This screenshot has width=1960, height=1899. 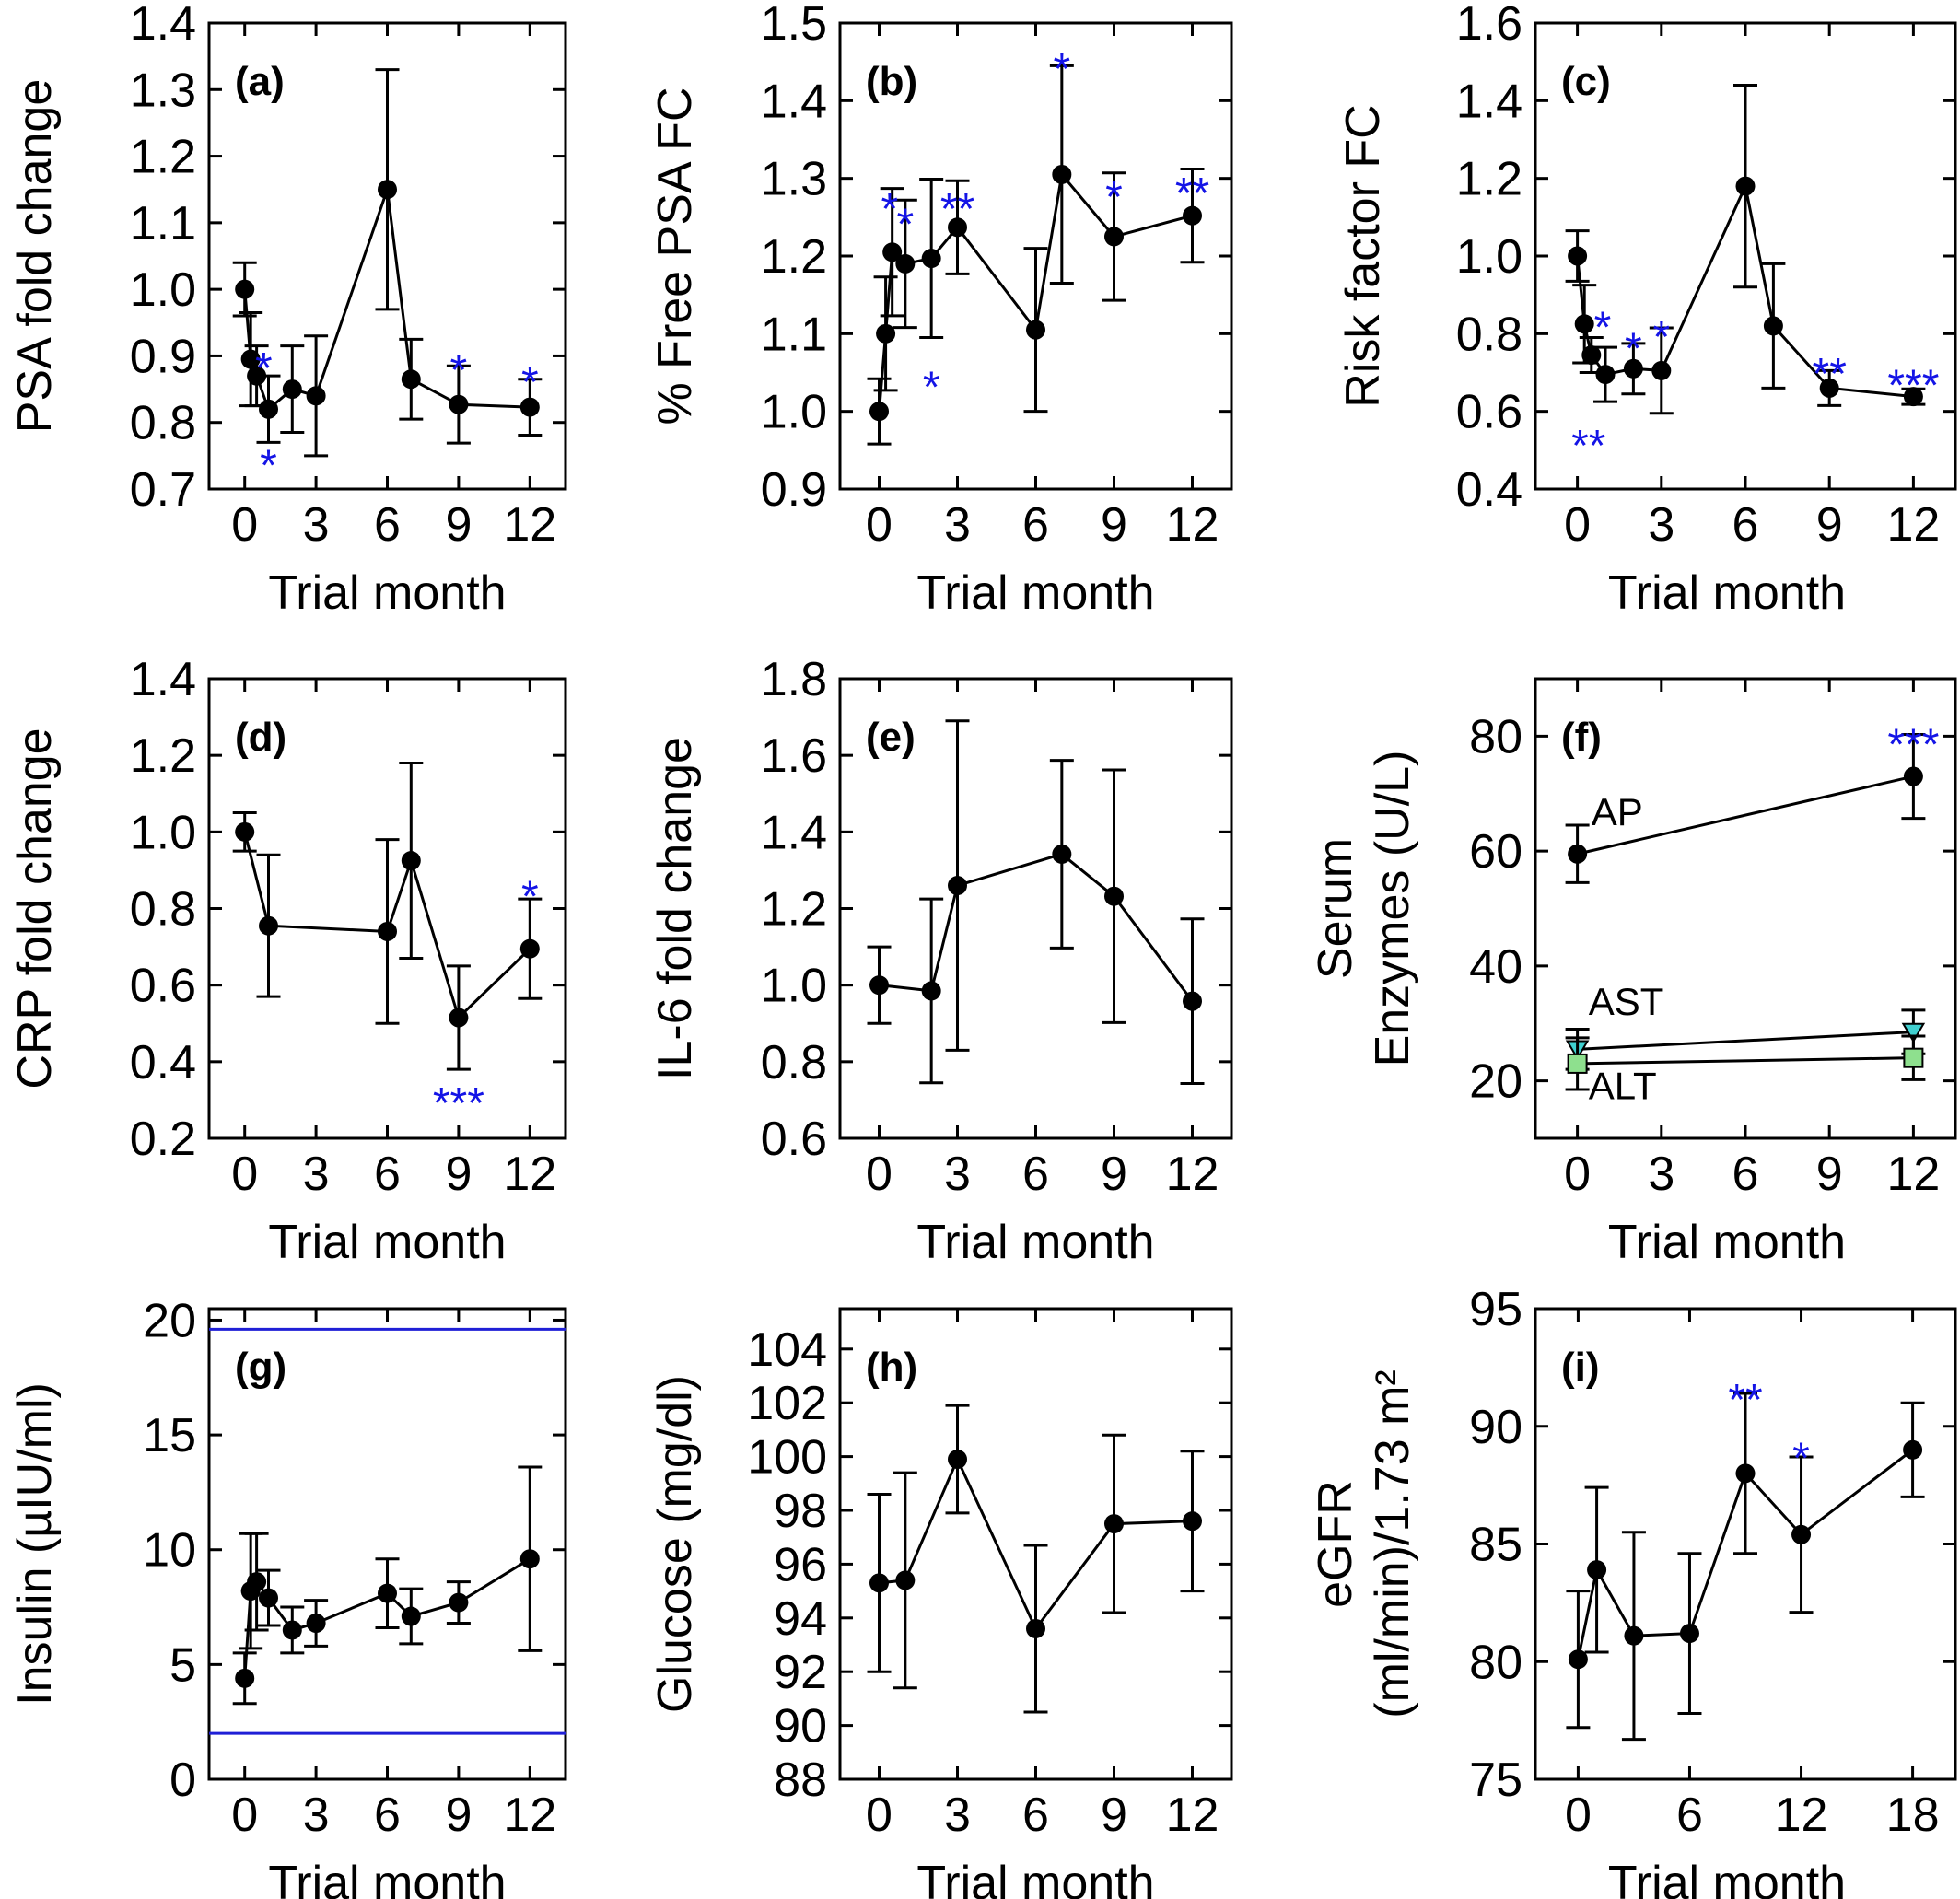 What do you see at coordinates (1745, 1071) in the screenshot?
I see `series-alt: ALT` at bounding box center [1745, 1071].